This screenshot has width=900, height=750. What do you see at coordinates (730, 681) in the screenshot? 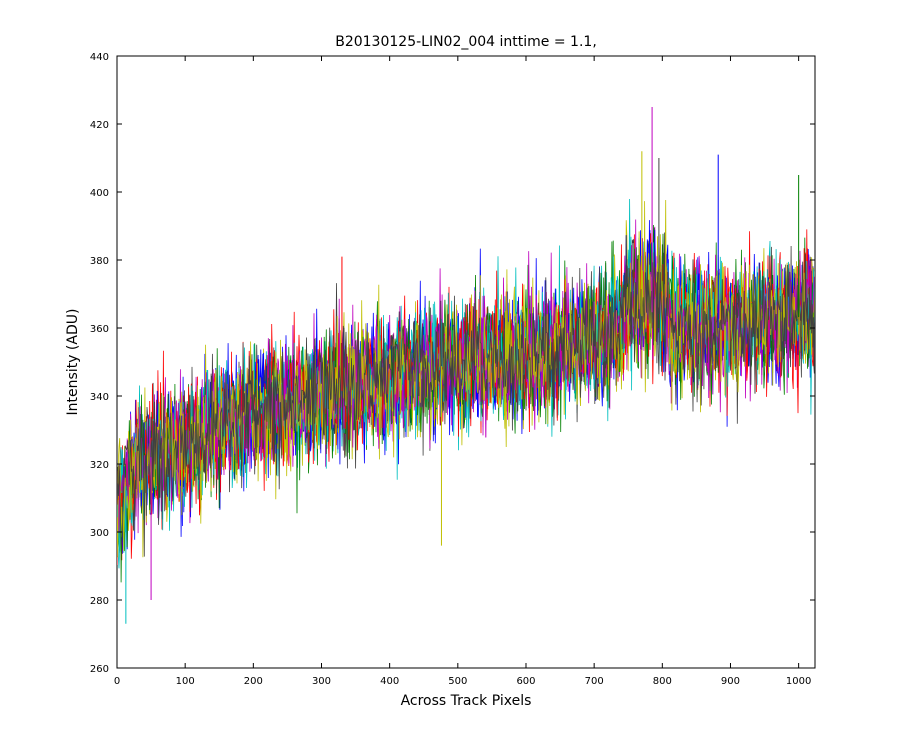
I see `x-tick-label: 900` at bounding box center [730, 681].